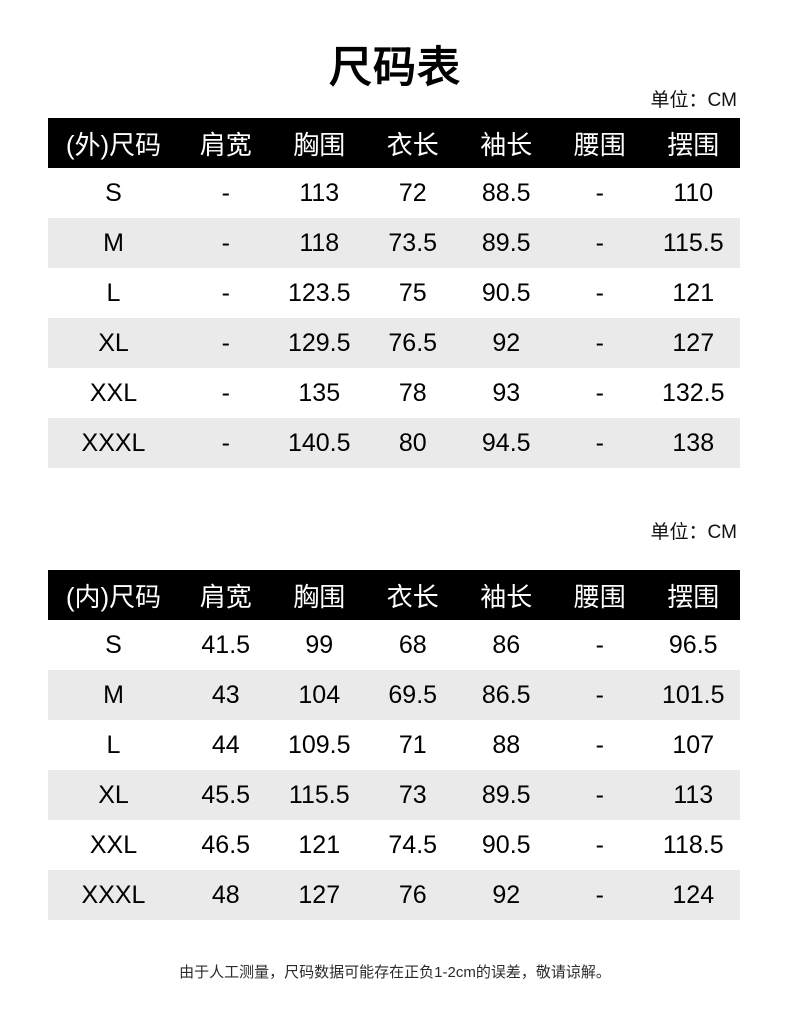 This screenshot has width=790, height=1025. What do you see at coordinates (226, 845) in the screenshot?
I see `measurement-cell: 46.5` at bounding box center [226, 845].